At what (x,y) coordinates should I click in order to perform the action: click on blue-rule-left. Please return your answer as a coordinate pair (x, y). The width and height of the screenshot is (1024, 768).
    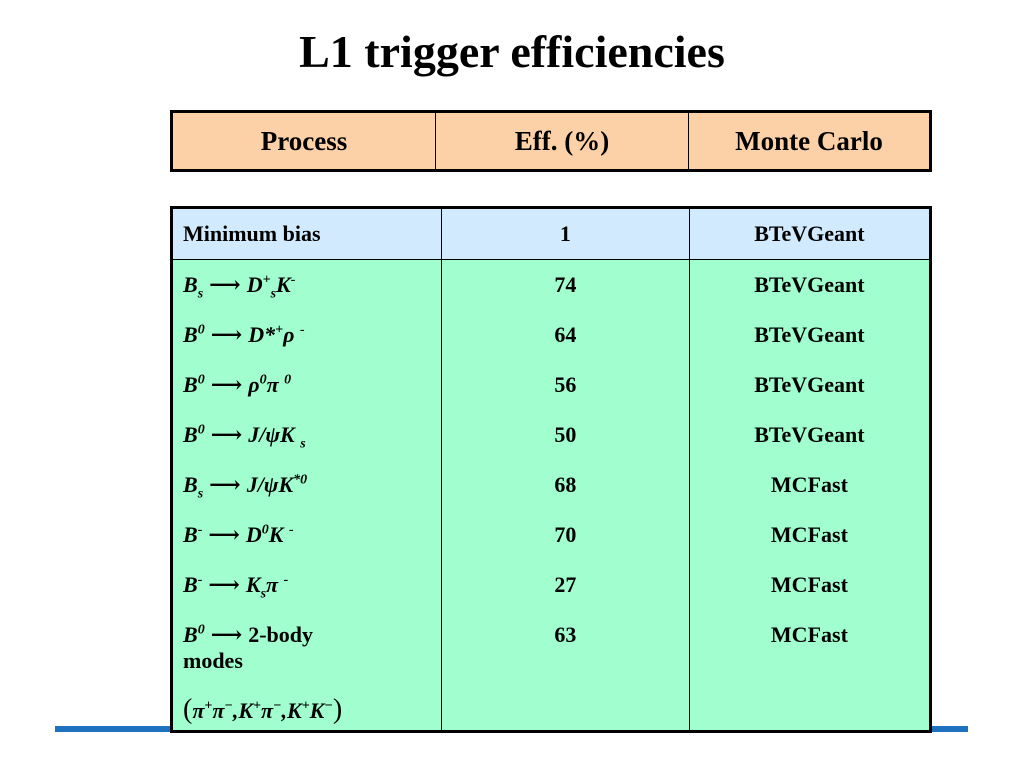
    Looking at the image, I should click on (115, 729).